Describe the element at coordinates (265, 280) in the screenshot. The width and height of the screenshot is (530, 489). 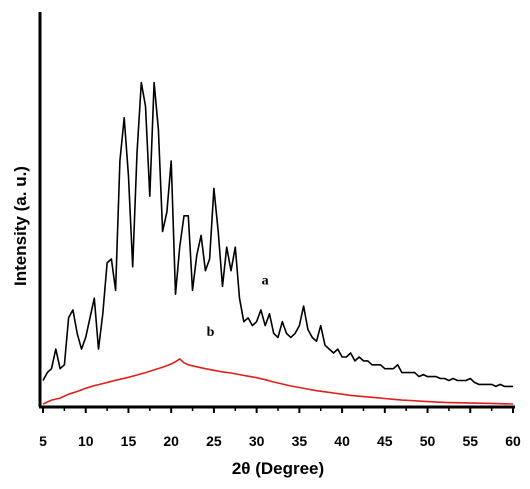
I see `annotation-a: a` at that location.